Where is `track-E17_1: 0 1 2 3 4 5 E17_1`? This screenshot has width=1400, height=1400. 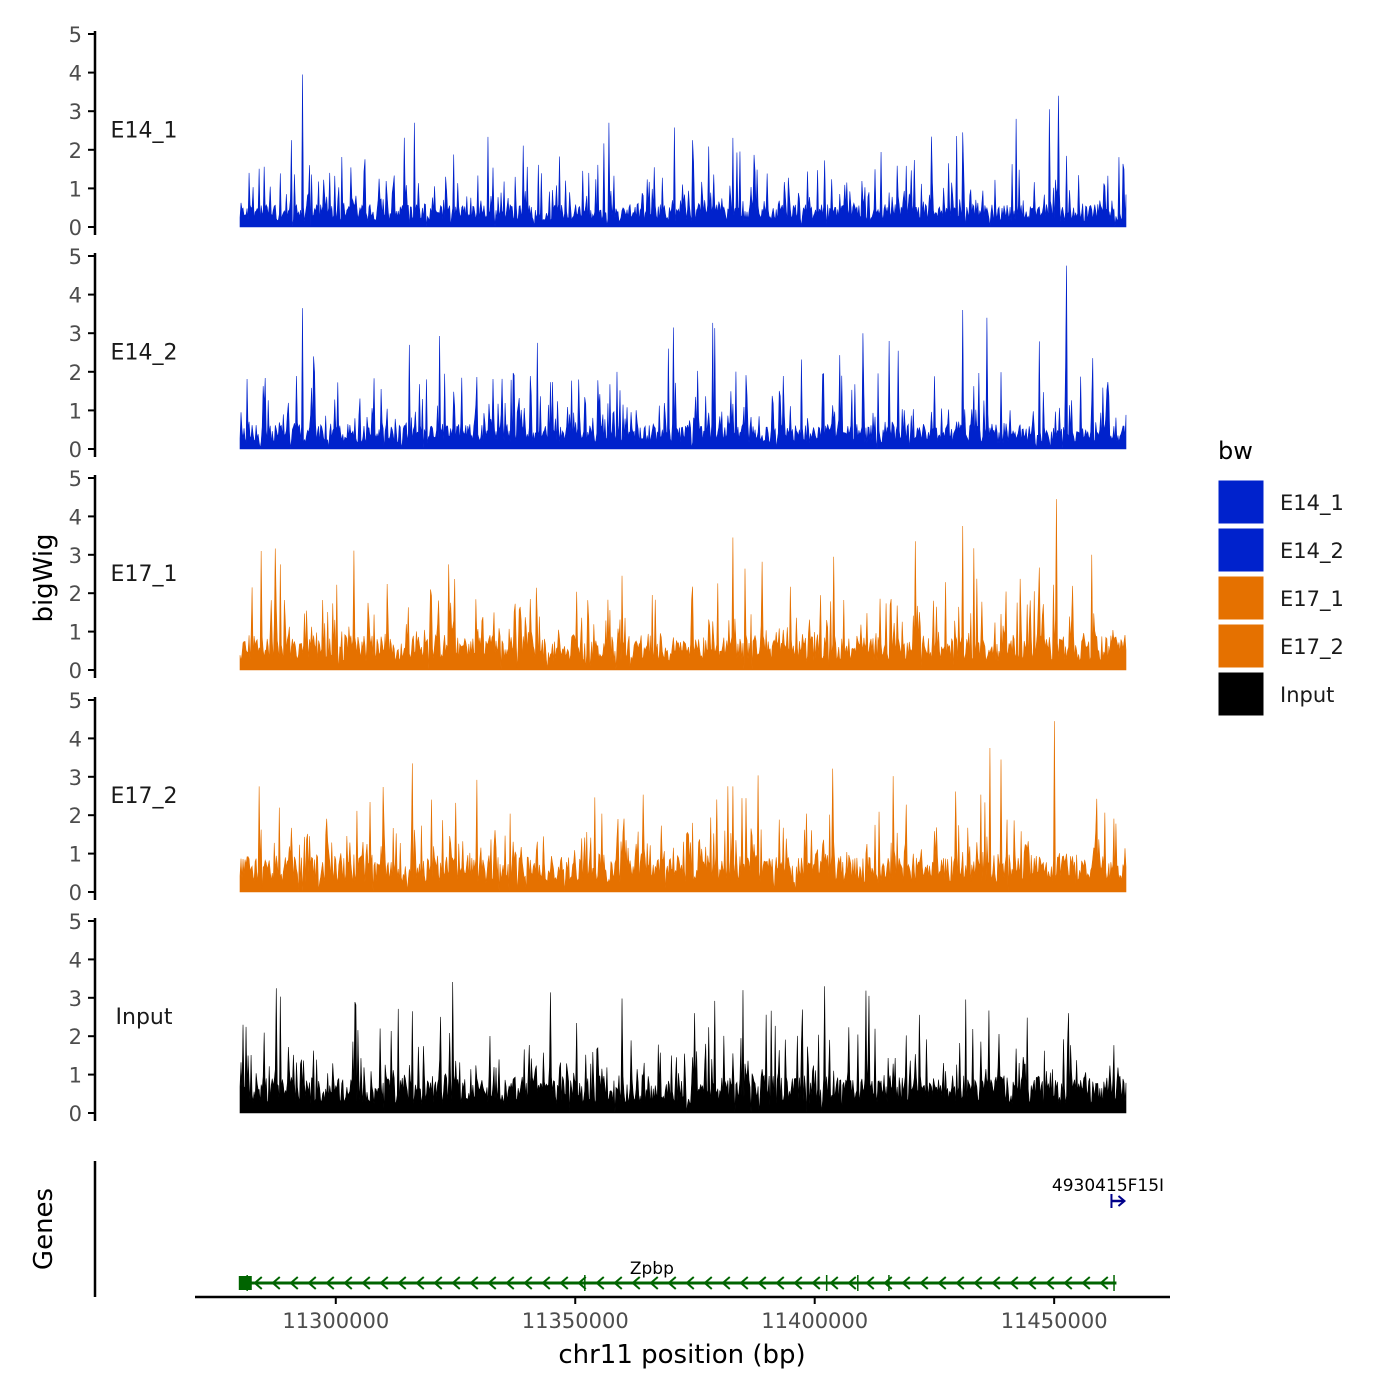
track-E17_1: 0 1 2 3 4 5 E17_1 is located at coordinates (598, 575).